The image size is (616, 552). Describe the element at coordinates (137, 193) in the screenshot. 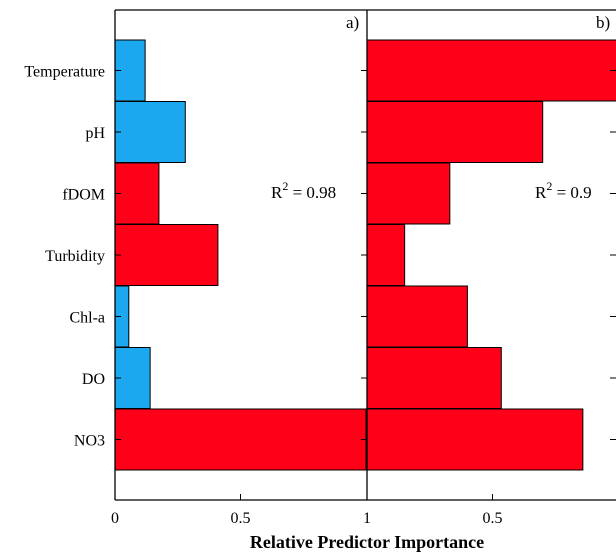

I see `bar-a-fdom` at that location.